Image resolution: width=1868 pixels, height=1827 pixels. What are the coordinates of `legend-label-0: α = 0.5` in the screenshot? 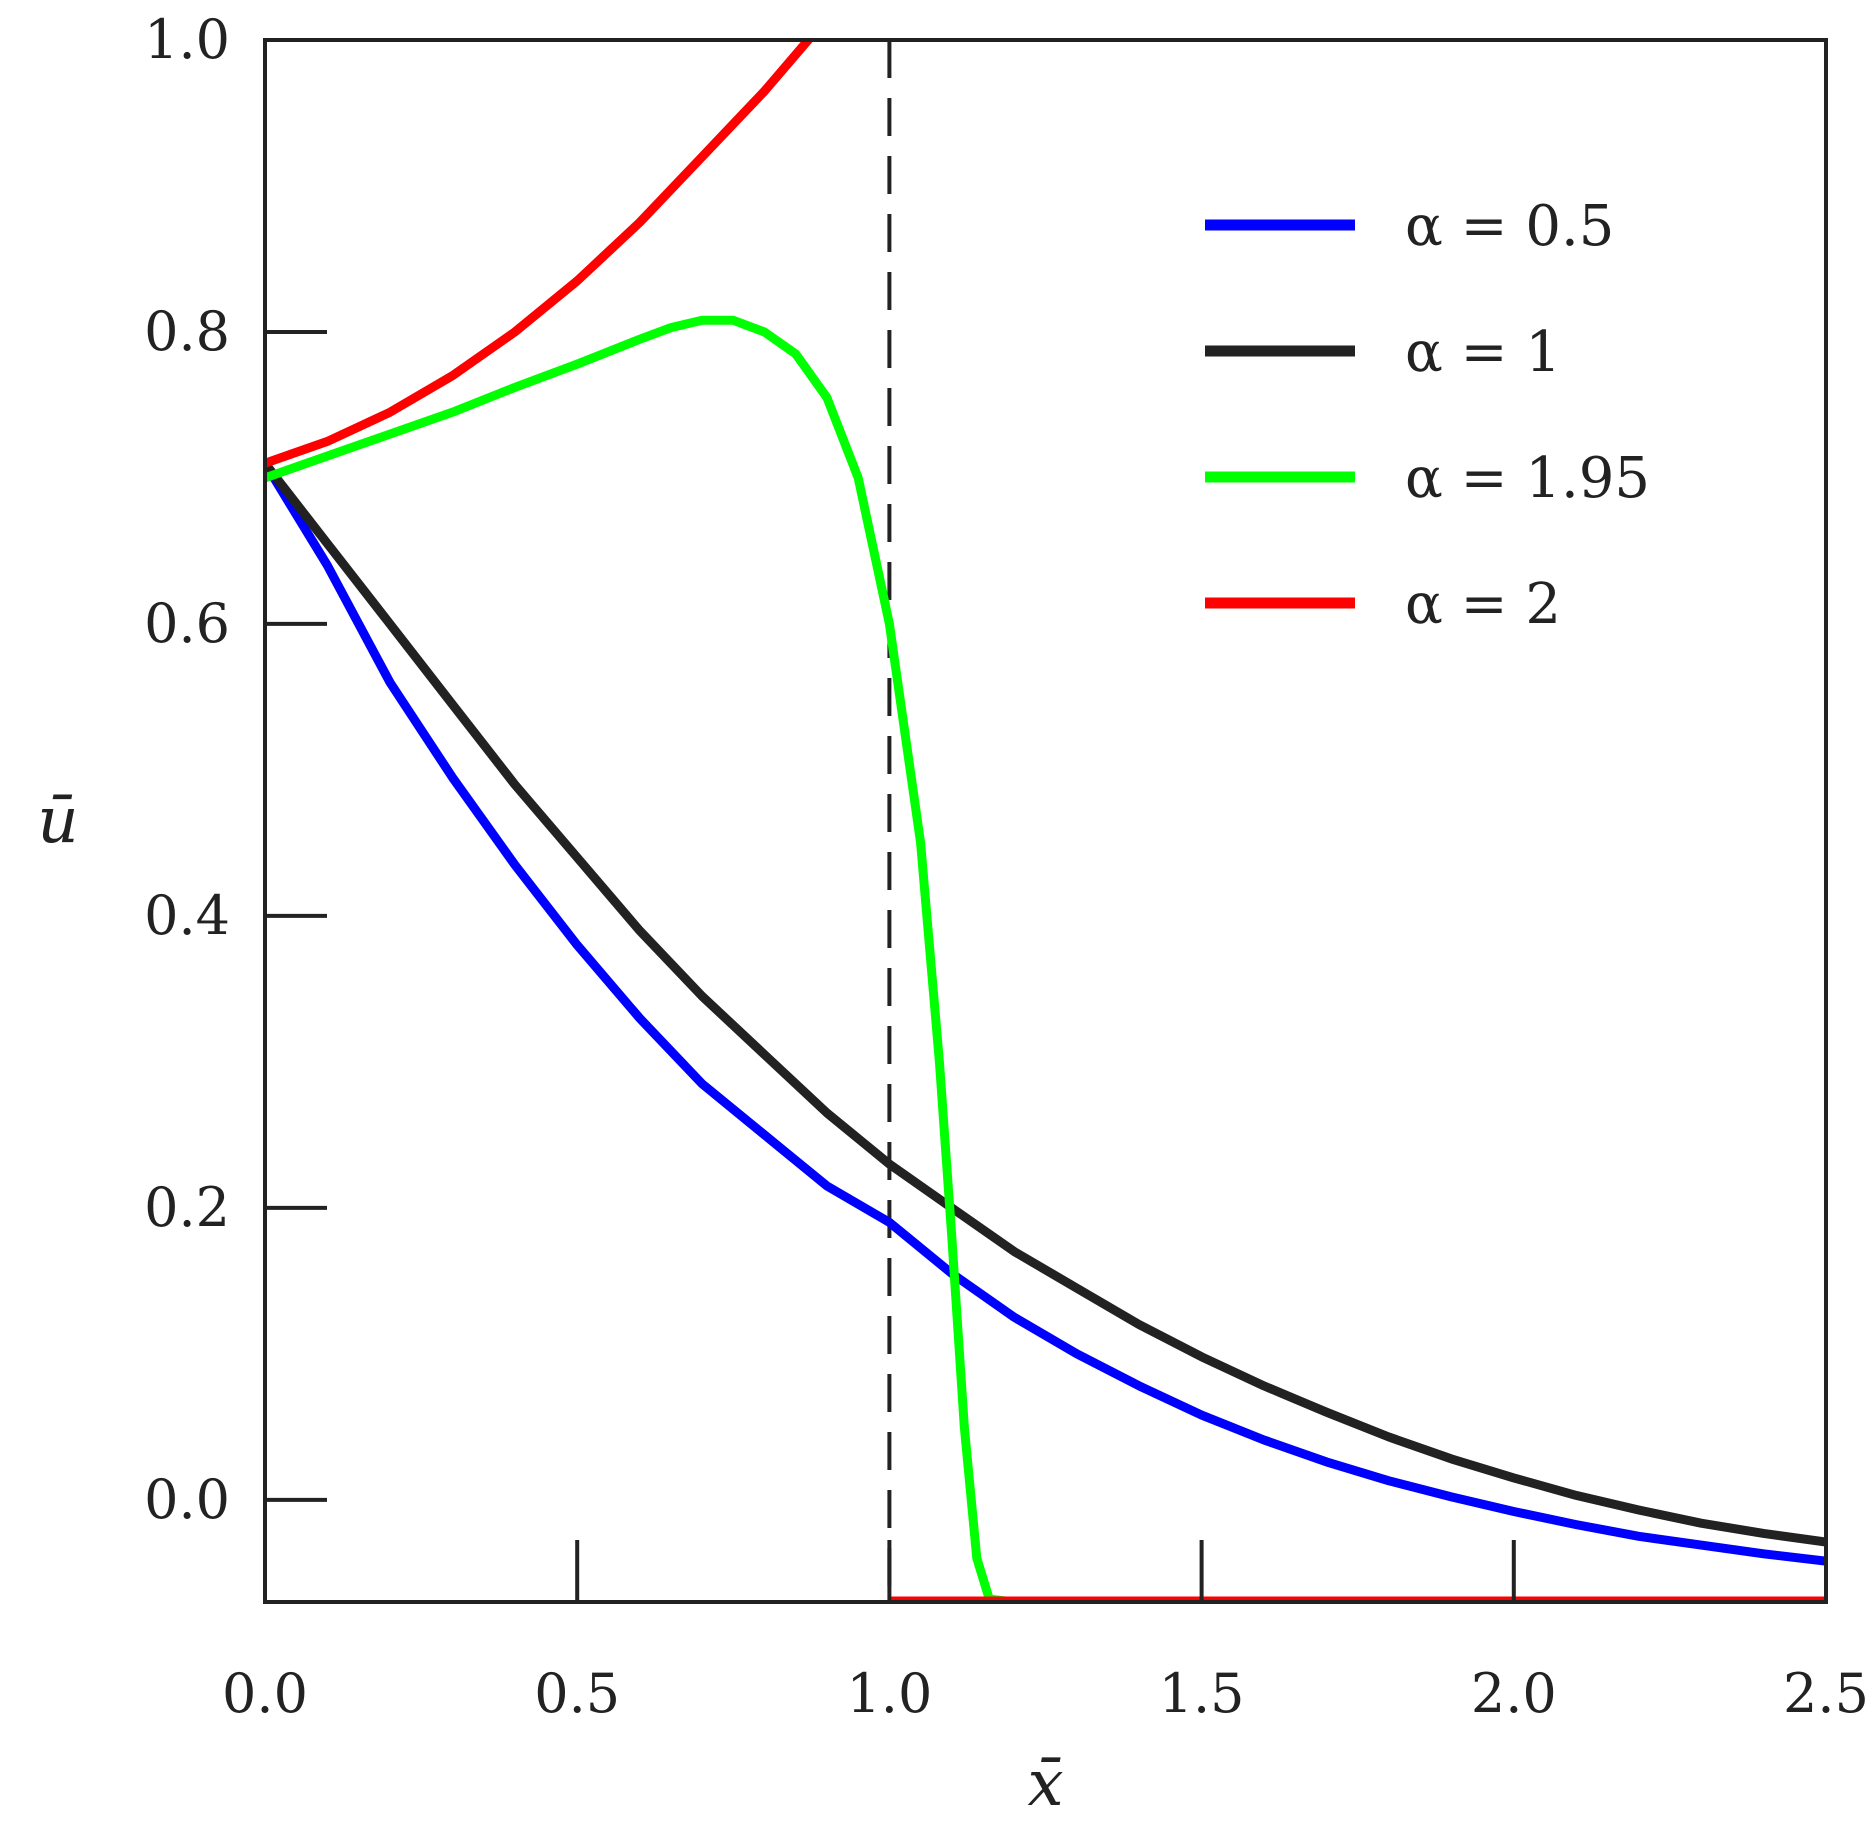 It's located at (1509, 226).